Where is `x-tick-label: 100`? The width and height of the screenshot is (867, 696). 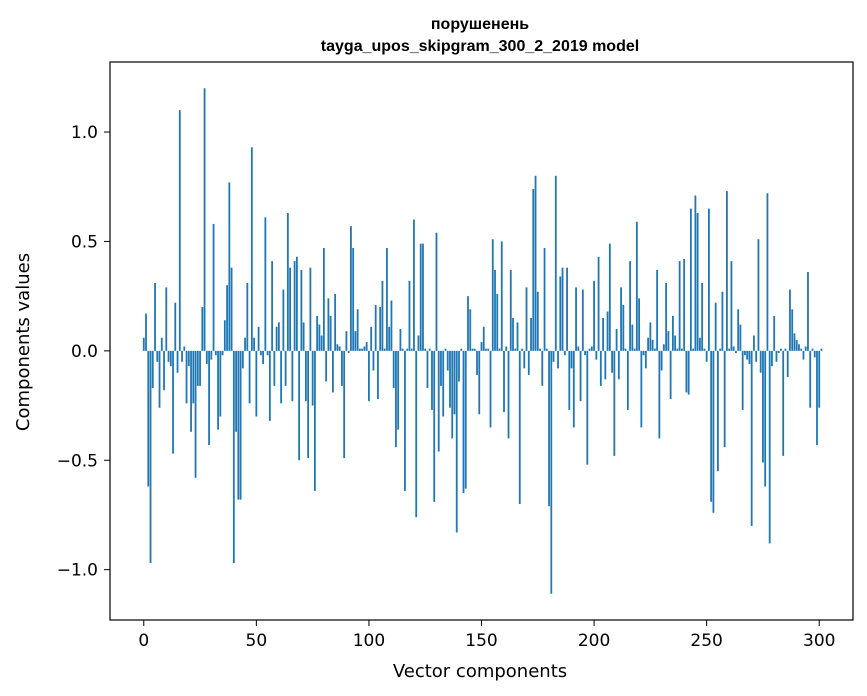 x-tick-label: 100 is located at coordinates (369, 641).